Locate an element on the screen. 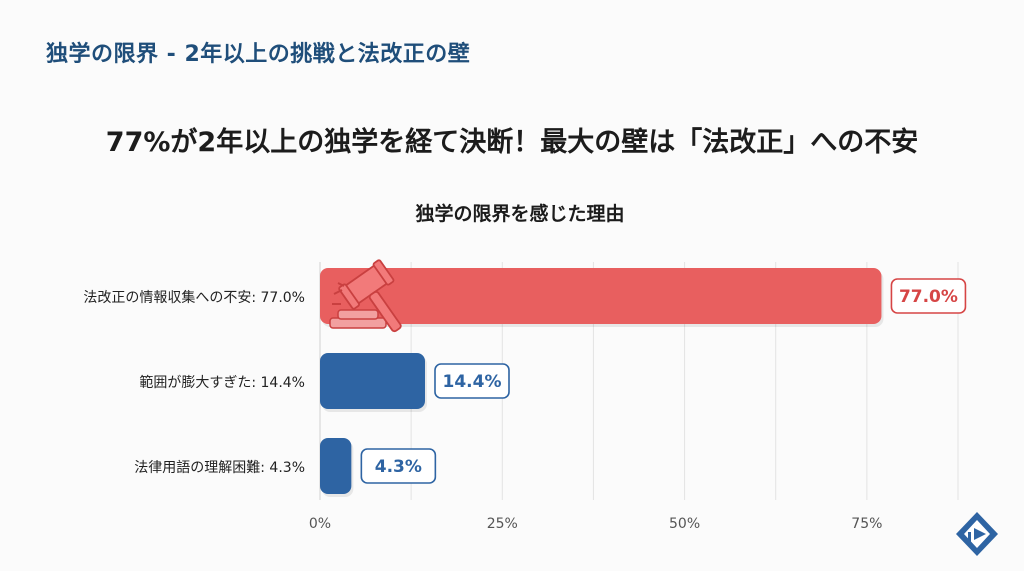 This screenshot has height=571, width=1024. value-label: 4.3% is located at coordinates (398, 467).